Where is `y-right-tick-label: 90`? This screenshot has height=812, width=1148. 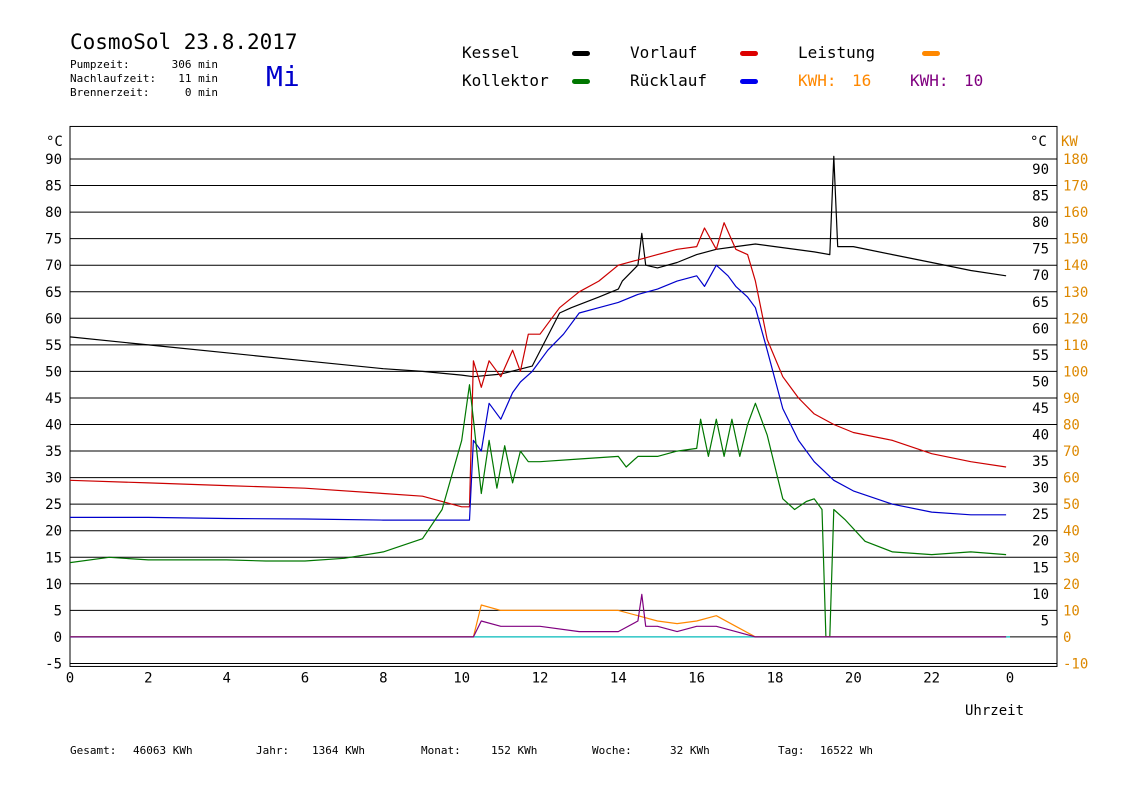
y-right-tick-label: 90 is located at coordinates (1040, 170).